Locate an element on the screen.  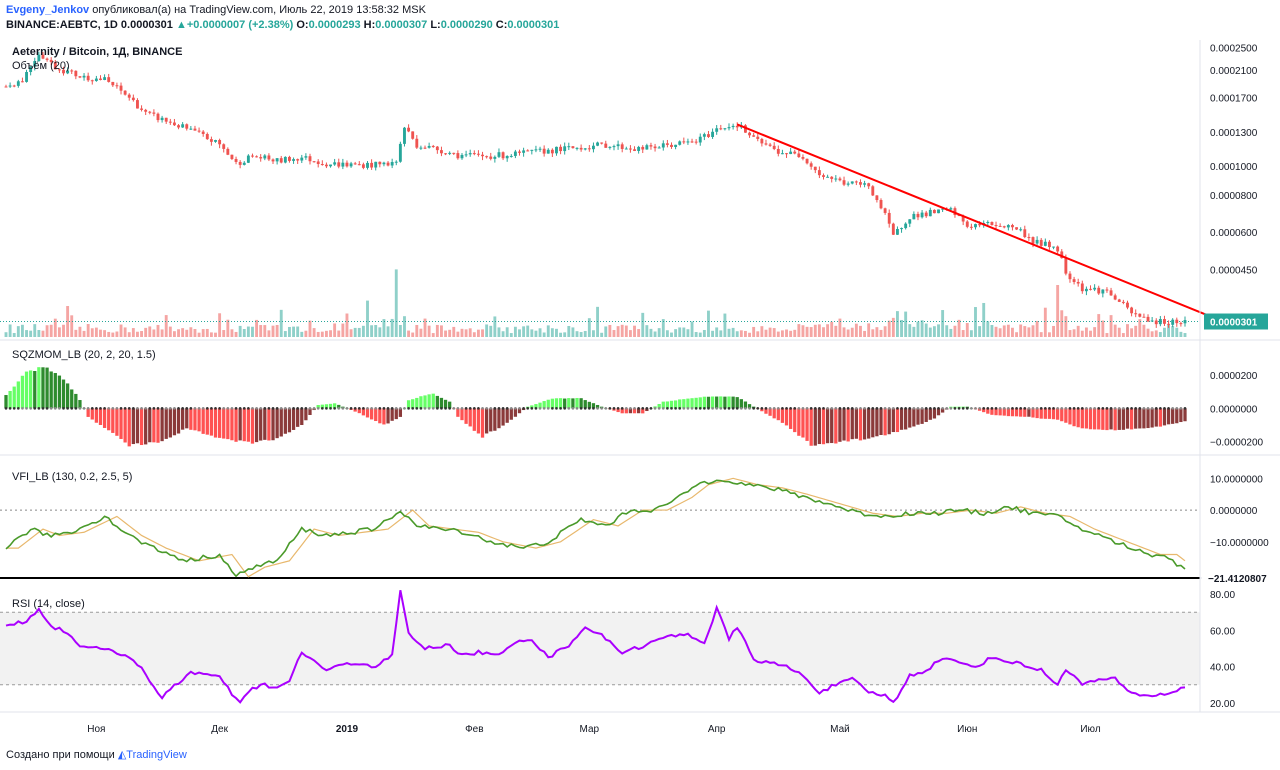
vfi-line is located at coordinates (595, 528).